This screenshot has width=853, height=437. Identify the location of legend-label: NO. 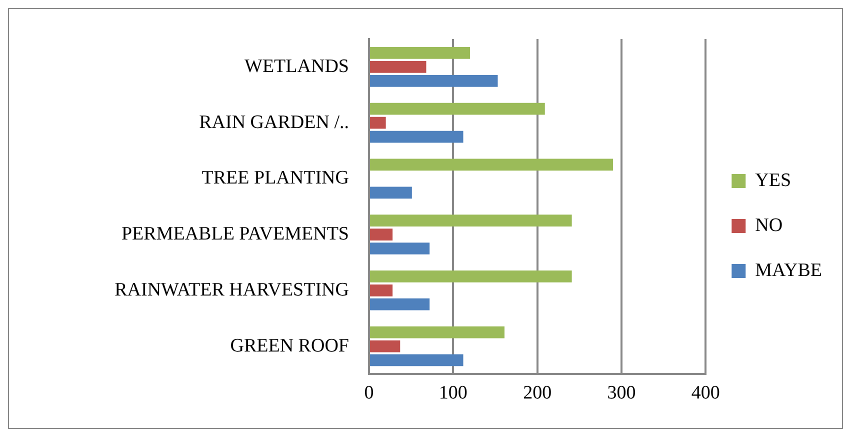
(769, 225).